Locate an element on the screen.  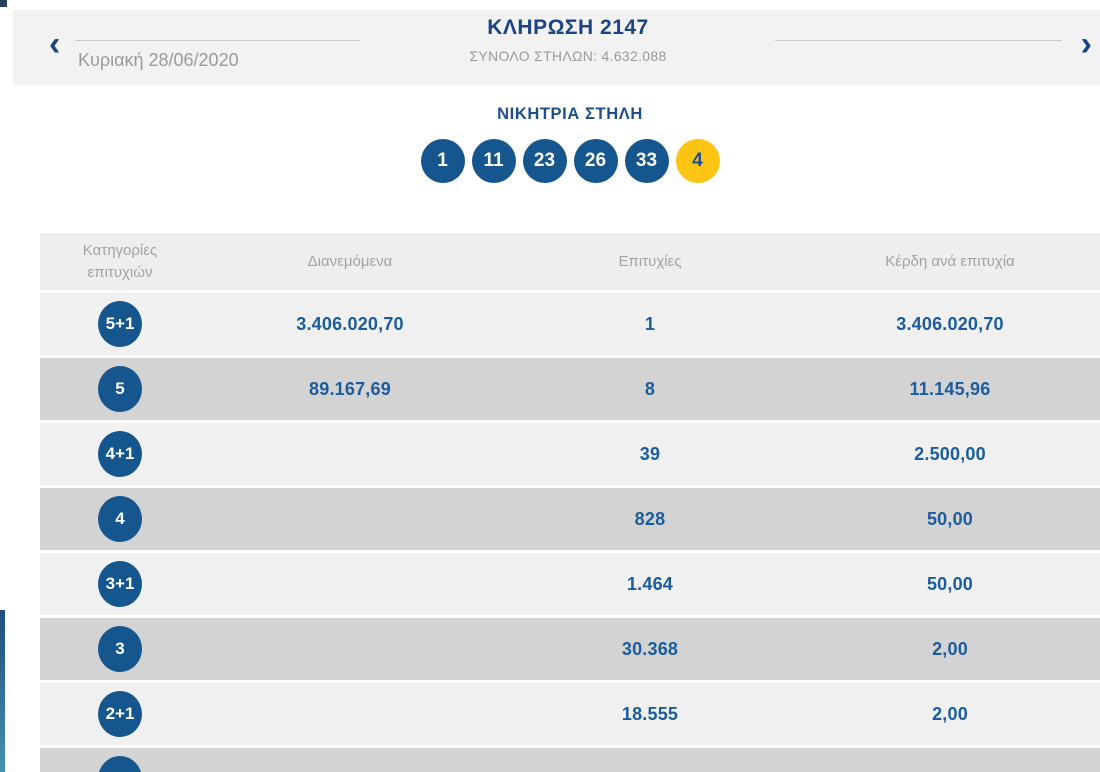
winning-numbers-row: 1 11 23 26 33 4 is located at coordinates (570, 161).